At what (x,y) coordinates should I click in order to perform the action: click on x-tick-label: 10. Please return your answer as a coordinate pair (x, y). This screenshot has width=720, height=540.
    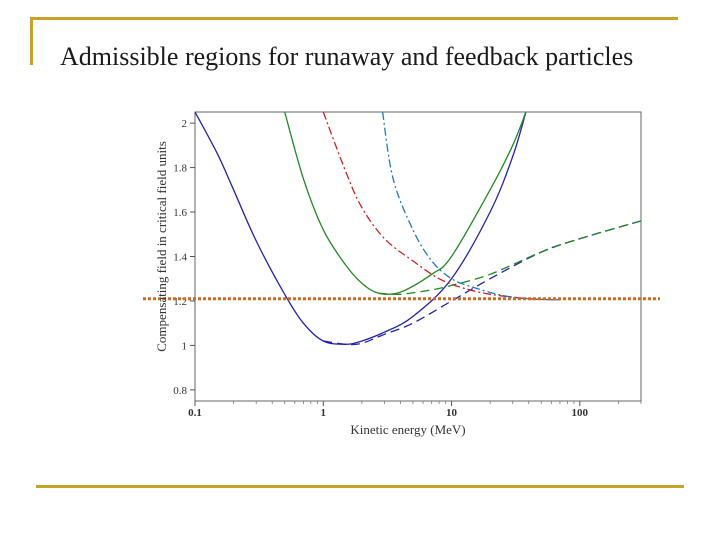
    Looking at the image, I should click on (452, 413).